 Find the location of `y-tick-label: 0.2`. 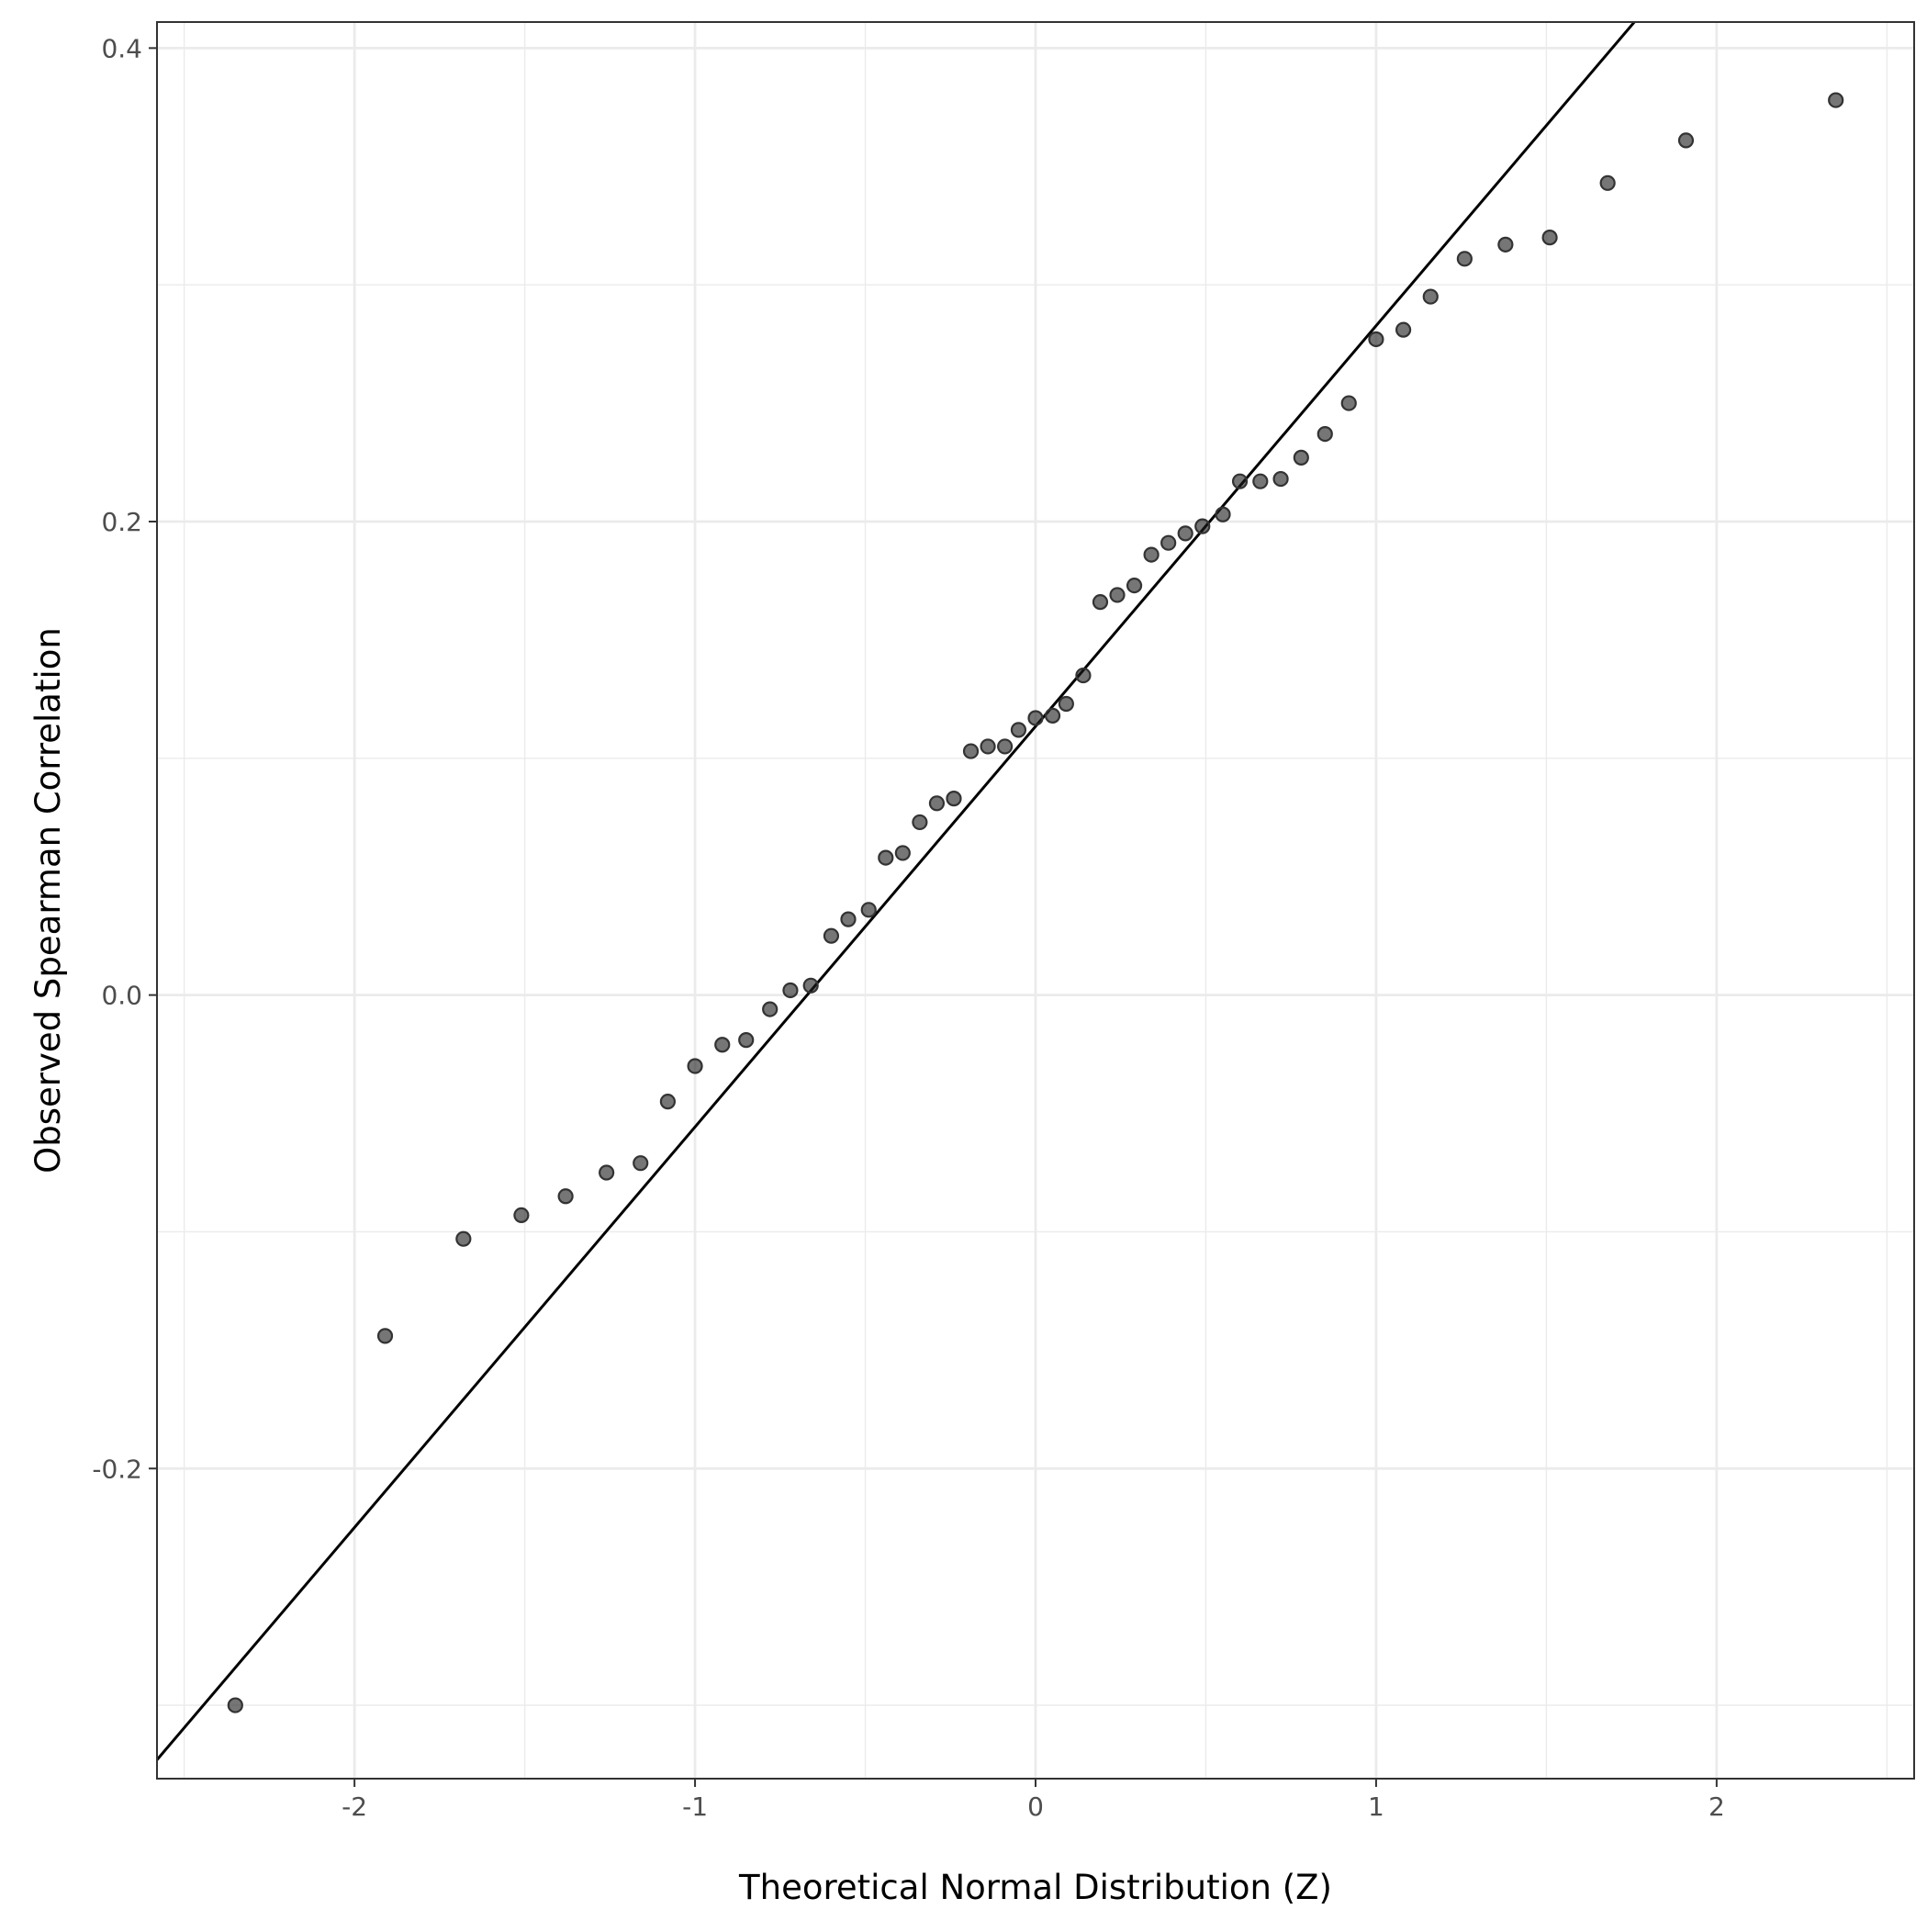

y-tick-label: 0.2 is located at coordinates (122, 522).